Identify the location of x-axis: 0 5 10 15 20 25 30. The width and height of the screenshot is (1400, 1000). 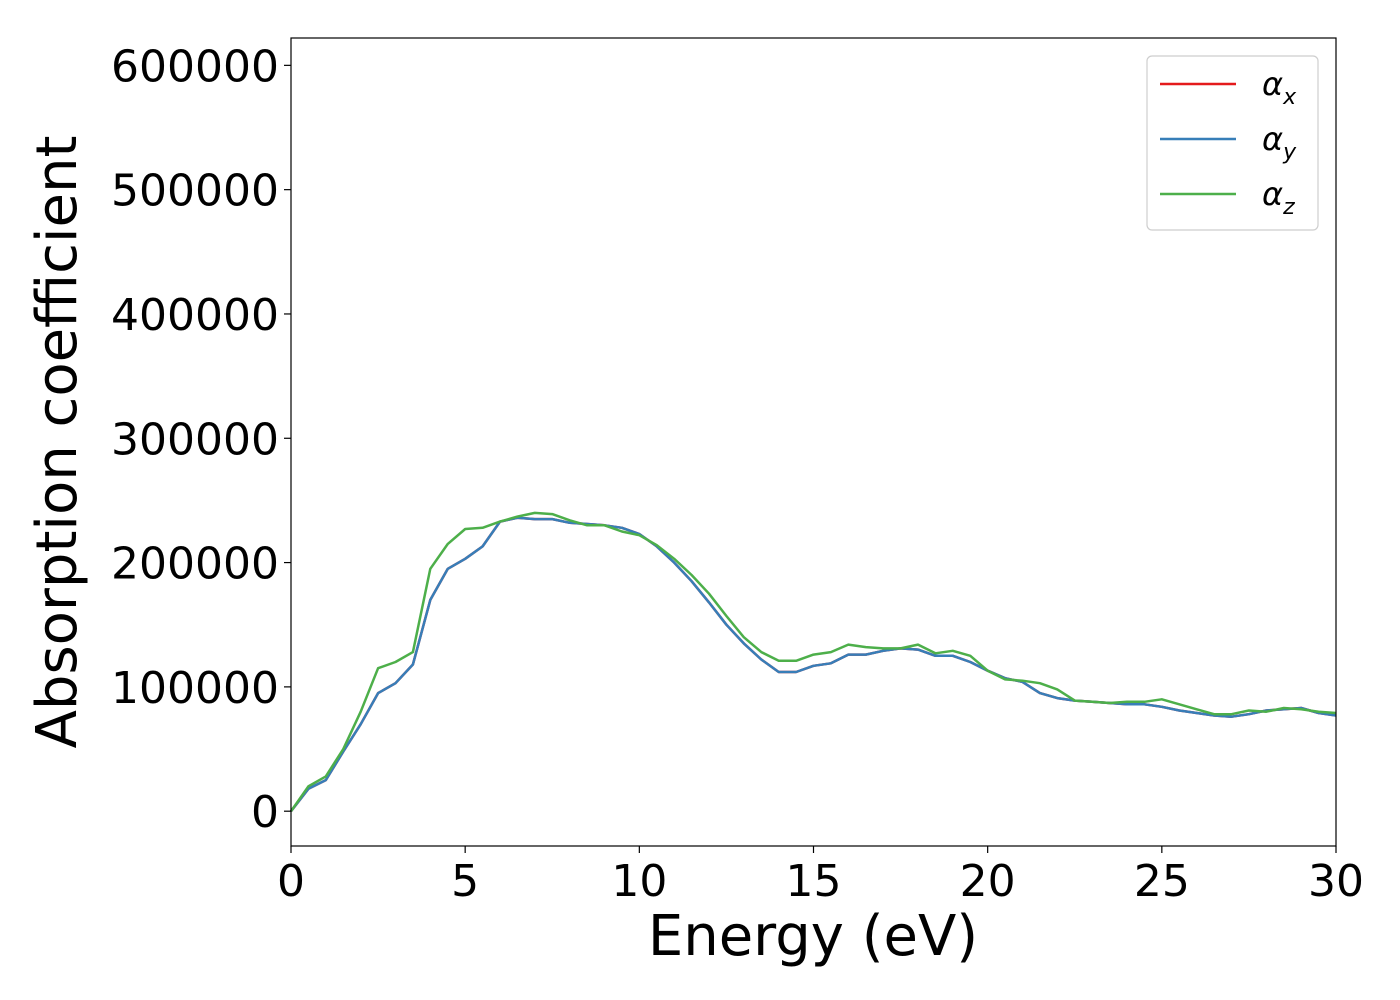
(820, 876).